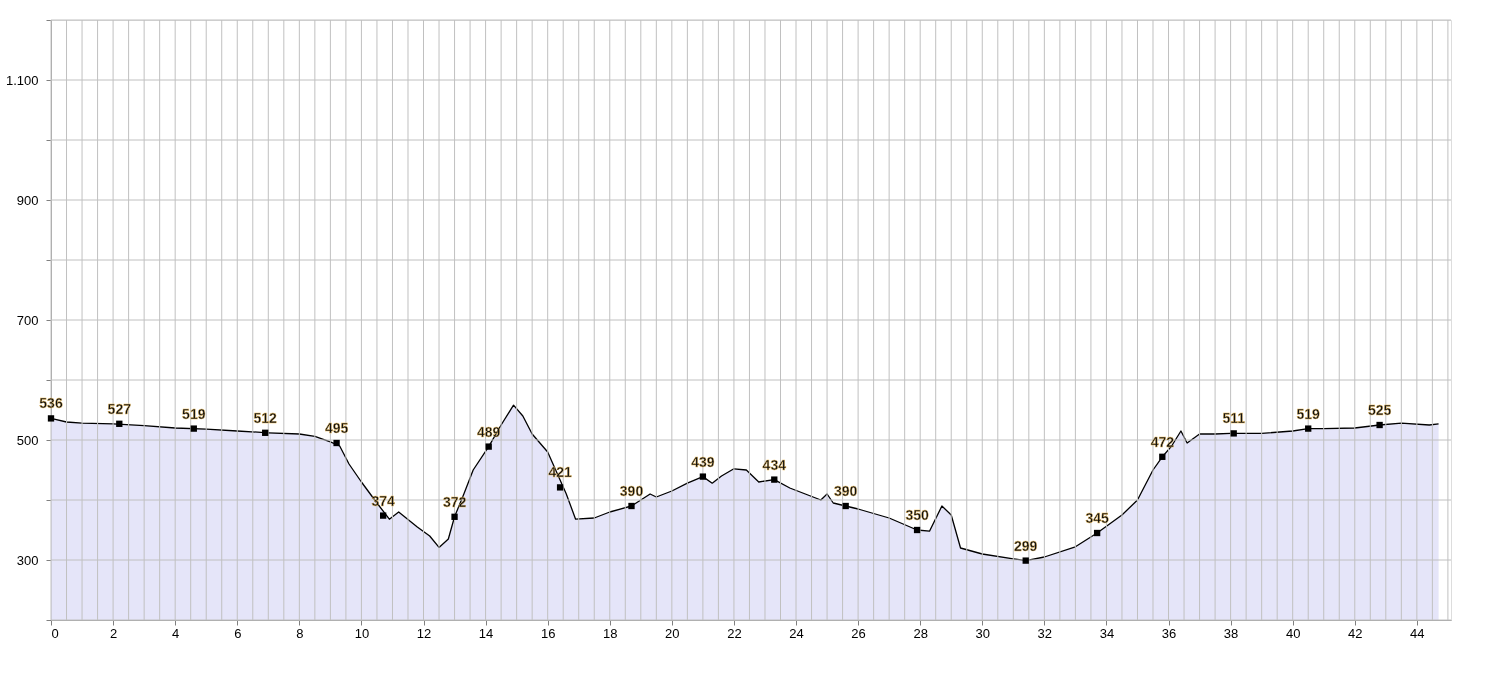  What do you see at coordinates (113, 633) in the screenshot?
I see `x-tick-label: 2` at bounding box center [113, 633].